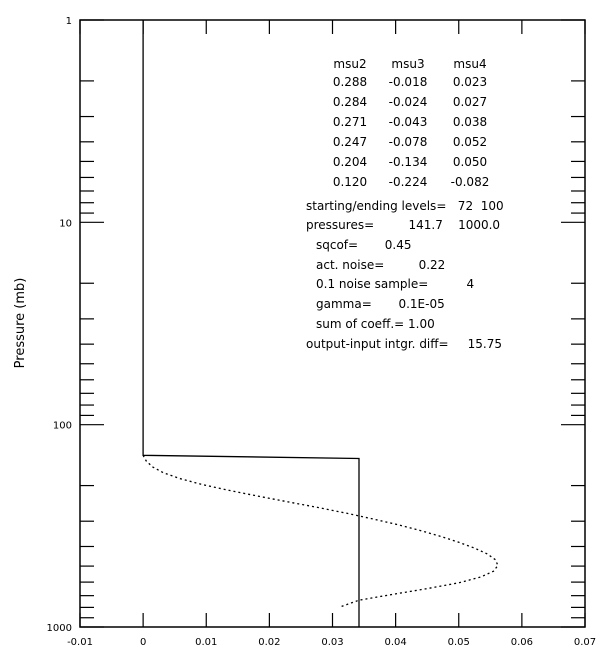 The image size is (605, 652). What do you see at coordinates (20, 323) in the screenshot?
I see `y-axis-label: Pressure (mb)` at bounding box center [20, 323].